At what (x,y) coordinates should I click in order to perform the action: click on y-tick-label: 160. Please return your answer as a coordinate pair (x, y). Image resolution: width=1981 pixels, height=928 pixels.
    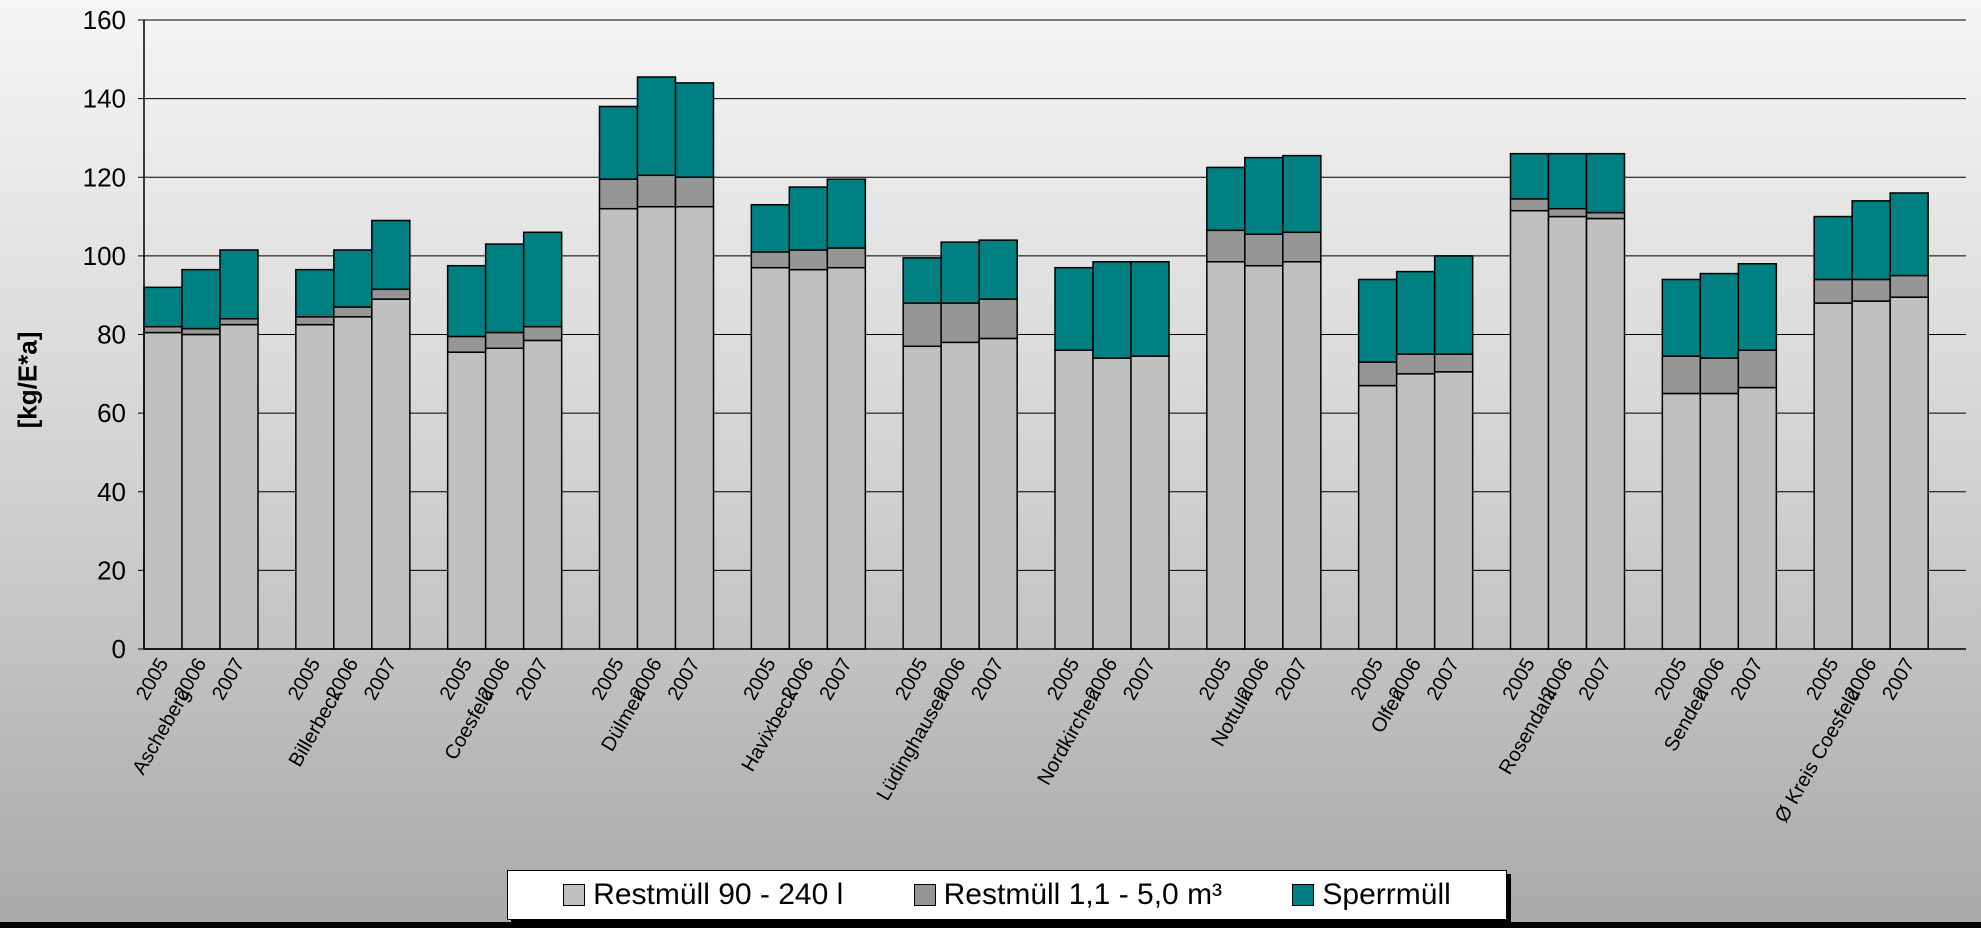
    Looking at the image, I should click on (104, 20).